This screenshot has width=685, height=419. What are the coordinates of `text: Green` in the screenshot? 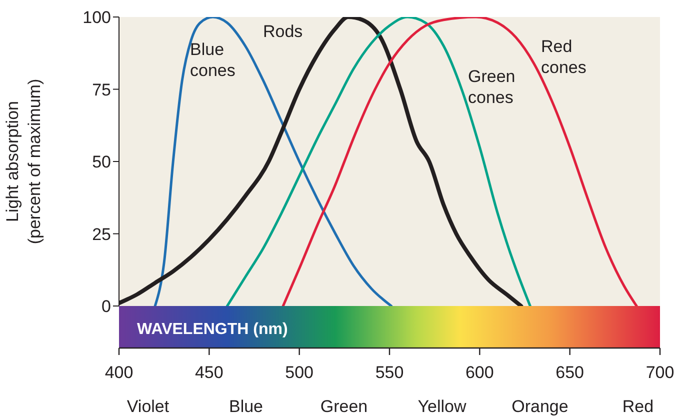 It's located at (344, 406).